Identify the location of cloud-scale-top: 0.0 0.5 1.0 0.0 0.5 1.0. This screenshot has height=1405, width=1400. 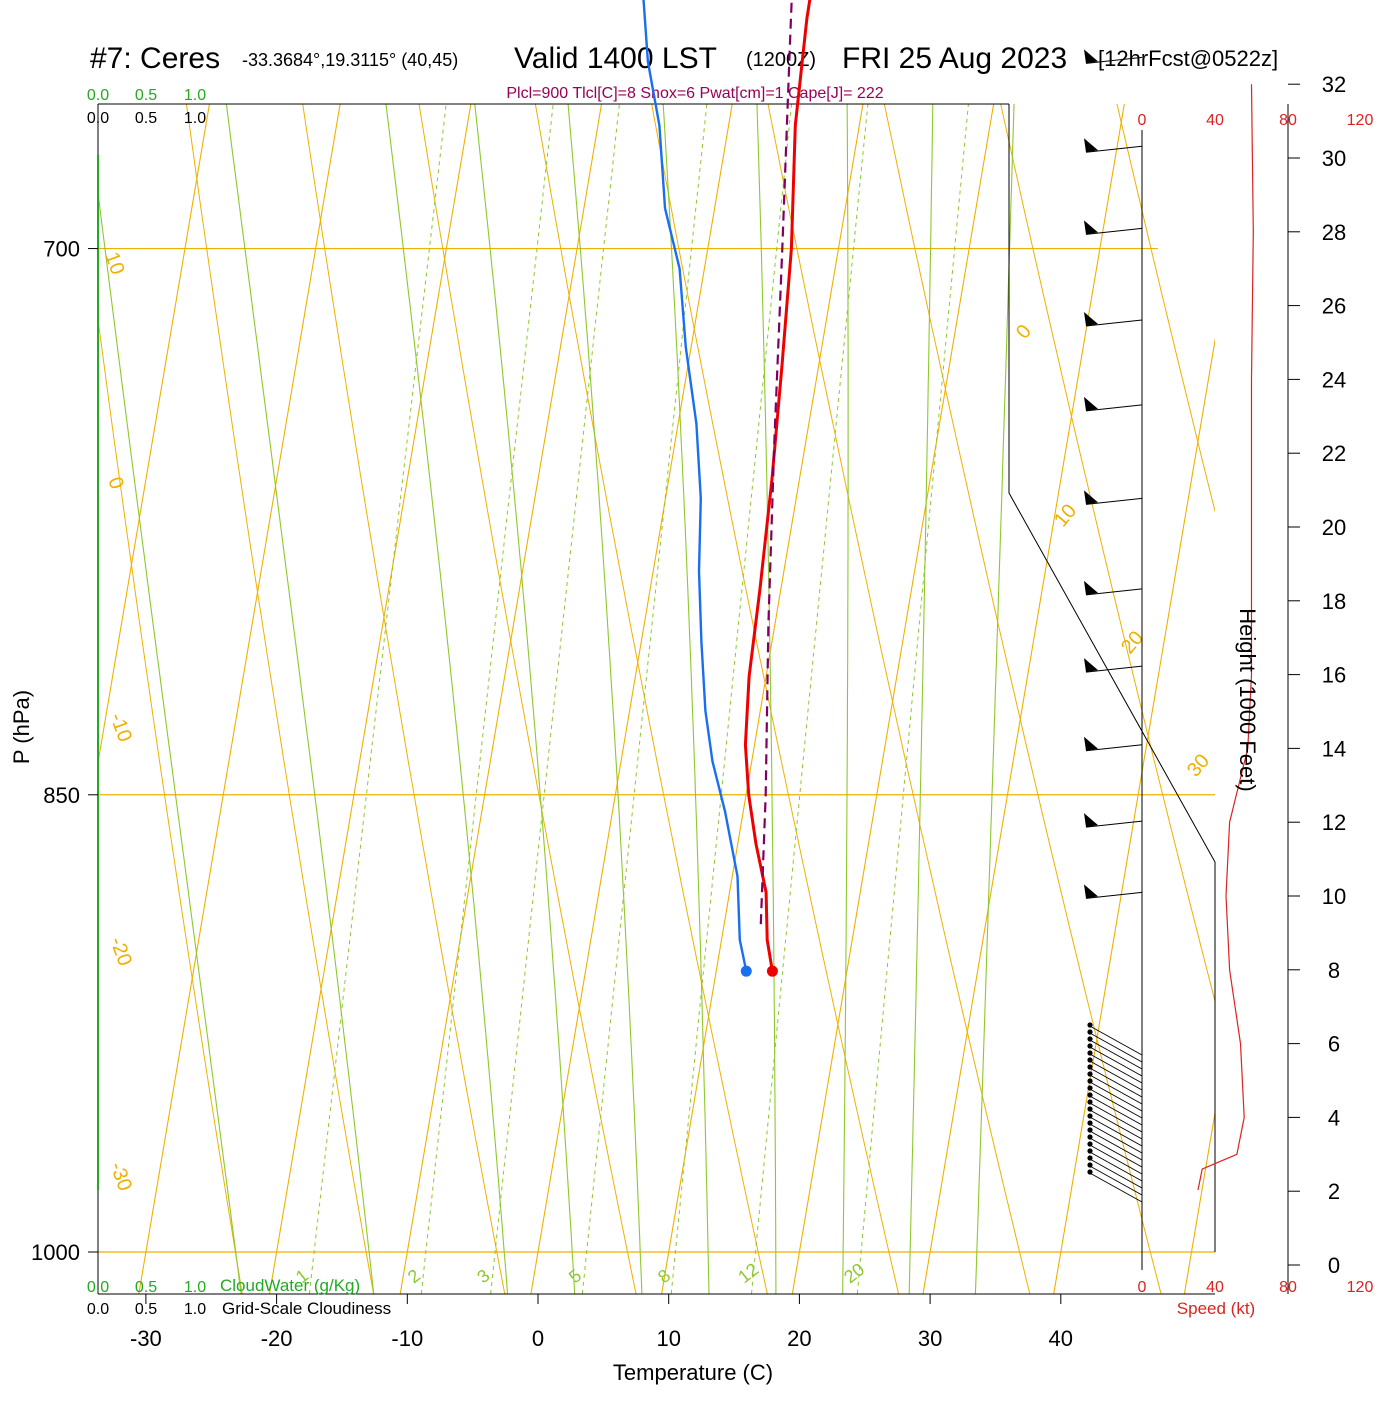
(146, 107).